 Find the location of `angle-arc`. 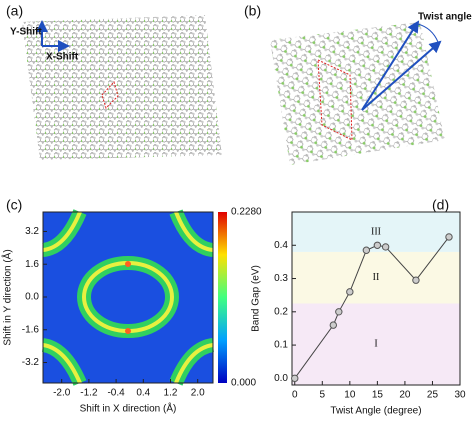

angle-arc is located at coordinates (428, 33).